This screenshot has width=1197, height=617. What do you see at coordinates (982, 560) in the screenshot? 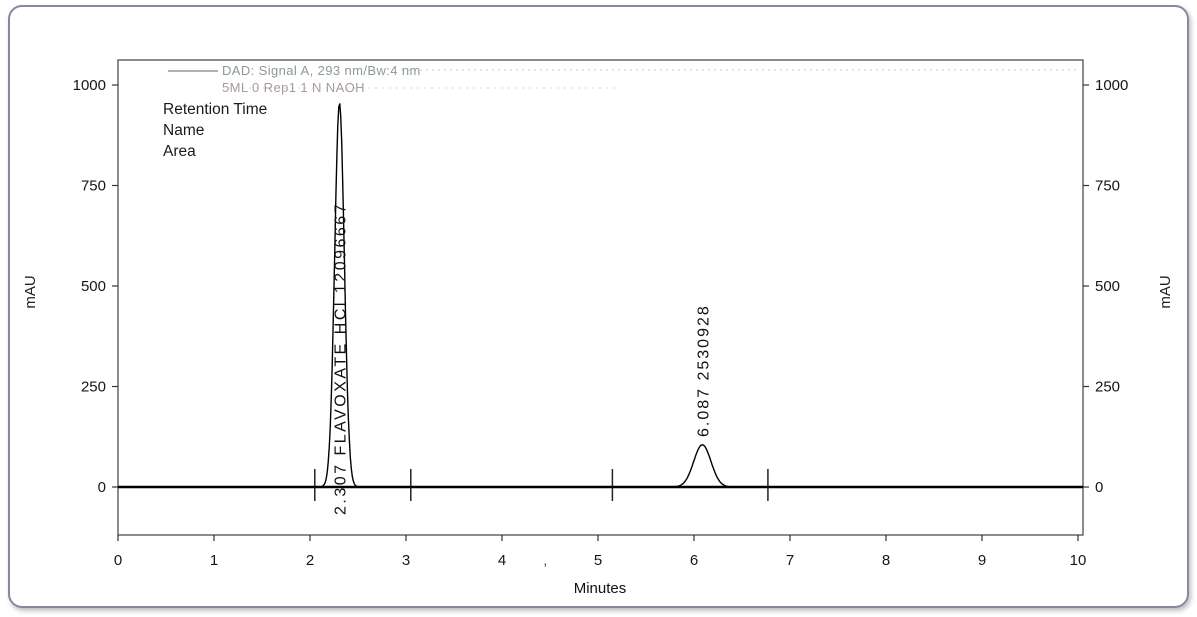
I see `x-tick-label: 9` at bounding box center [982, 560].